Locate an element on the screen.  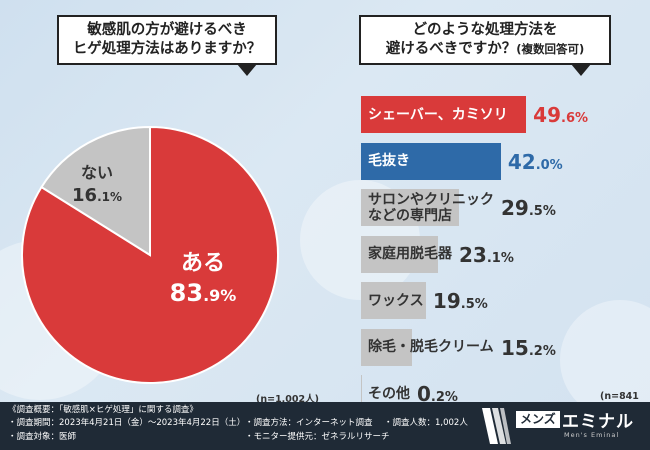
logo-mark-icon is located at coordinates (496, 426).